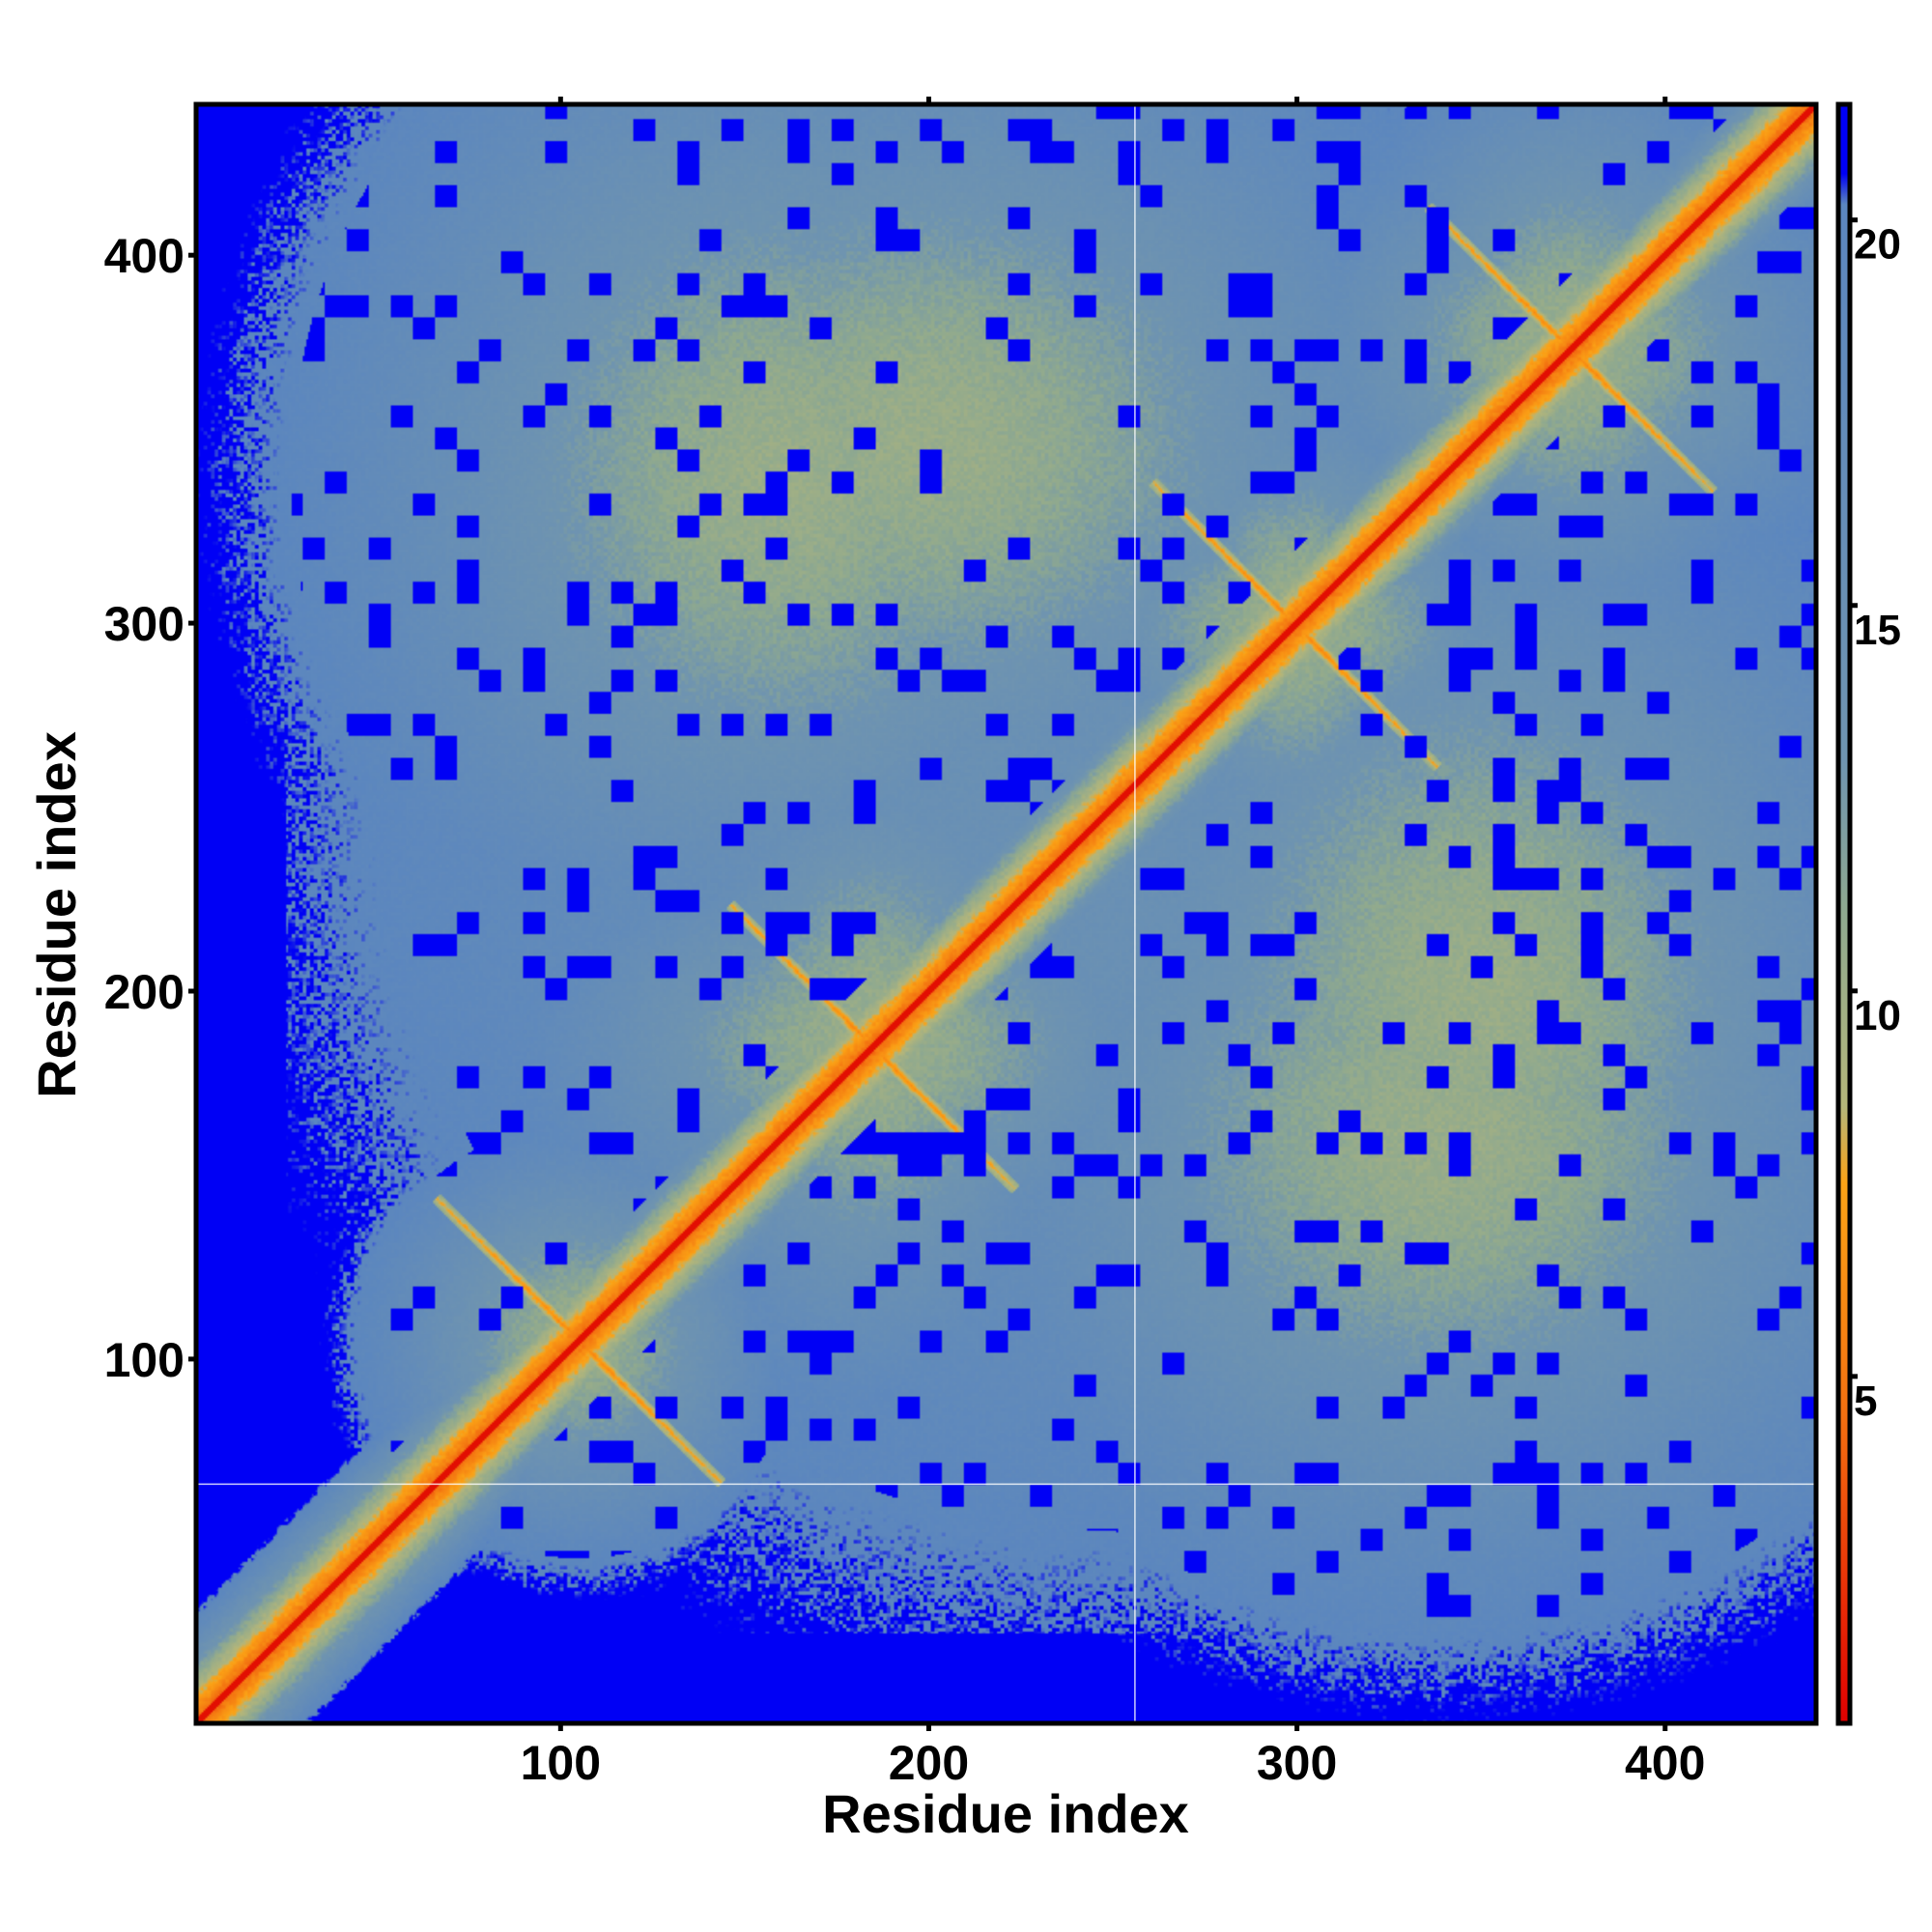  I want to click on colorbar-tick-label: 15, so click(1877, 630).